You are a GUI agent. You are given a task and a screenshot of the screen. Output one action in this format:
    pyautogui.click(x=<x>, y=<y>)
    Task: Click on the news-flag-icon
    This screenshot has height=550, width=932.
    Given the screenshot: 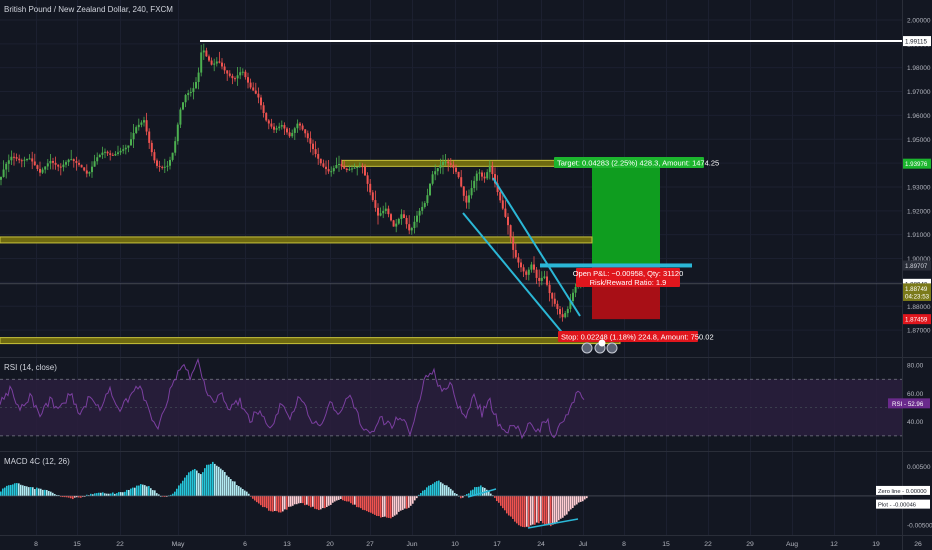 What is the action you would take?
    pyautogui.click(x=602, y=343)
    